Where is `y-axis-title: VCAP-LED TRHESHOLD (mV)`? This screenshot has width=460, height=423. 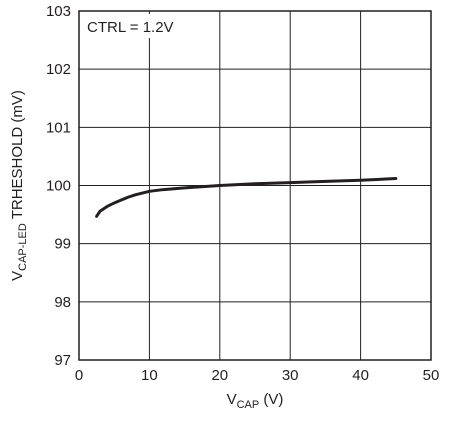
y-axis-title: VCAP-LED TRHESHOLD (mV) is located at coordinates (19, 185).